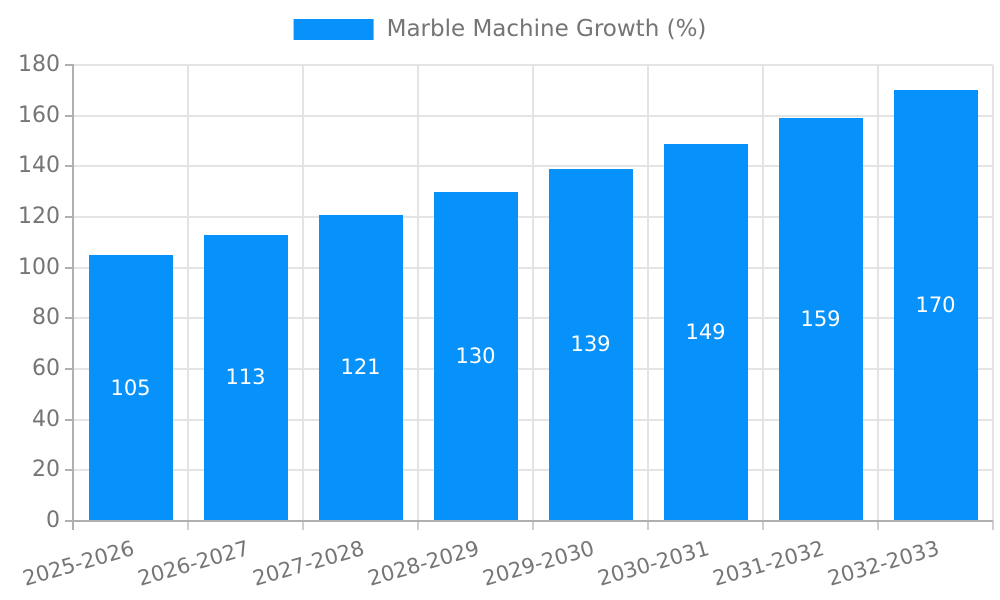  I want to click on y-axis-line, so click(73, 297).